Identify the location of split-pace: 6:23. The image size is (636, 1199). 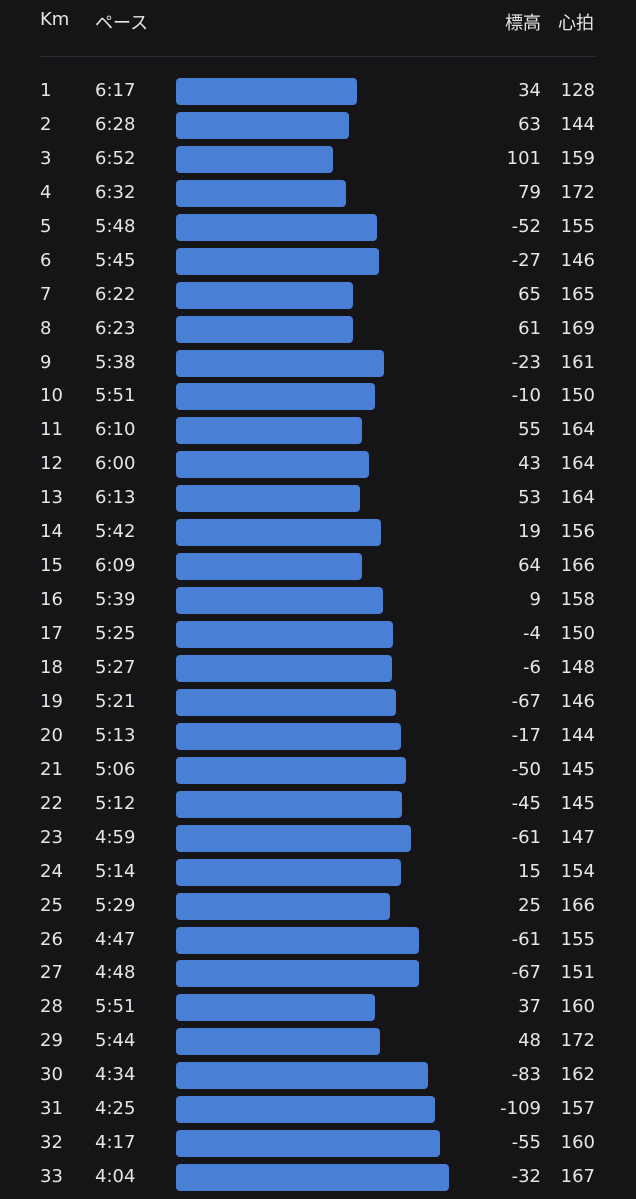
(115, 328).